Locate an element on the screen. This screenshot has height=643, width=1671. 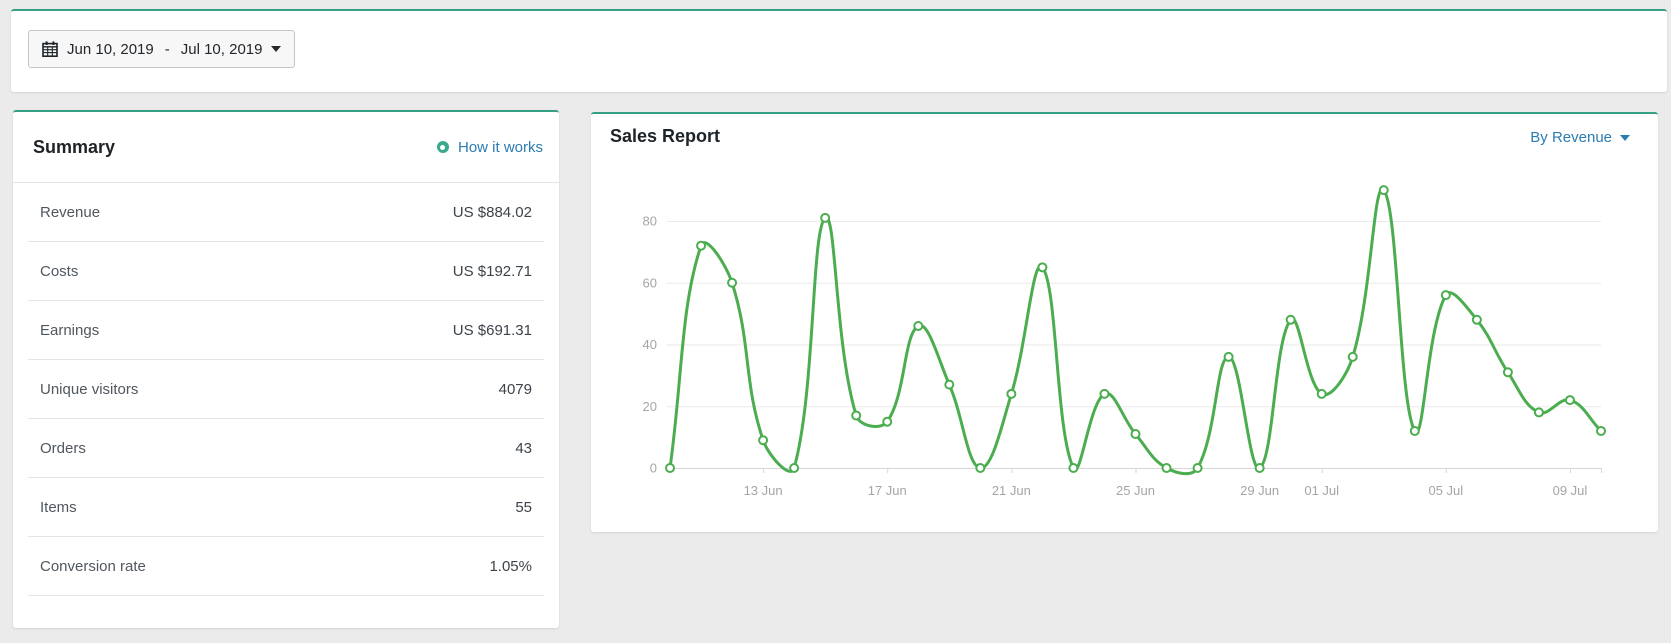
row-value: 1.05% is located at coordinates (510, 566).